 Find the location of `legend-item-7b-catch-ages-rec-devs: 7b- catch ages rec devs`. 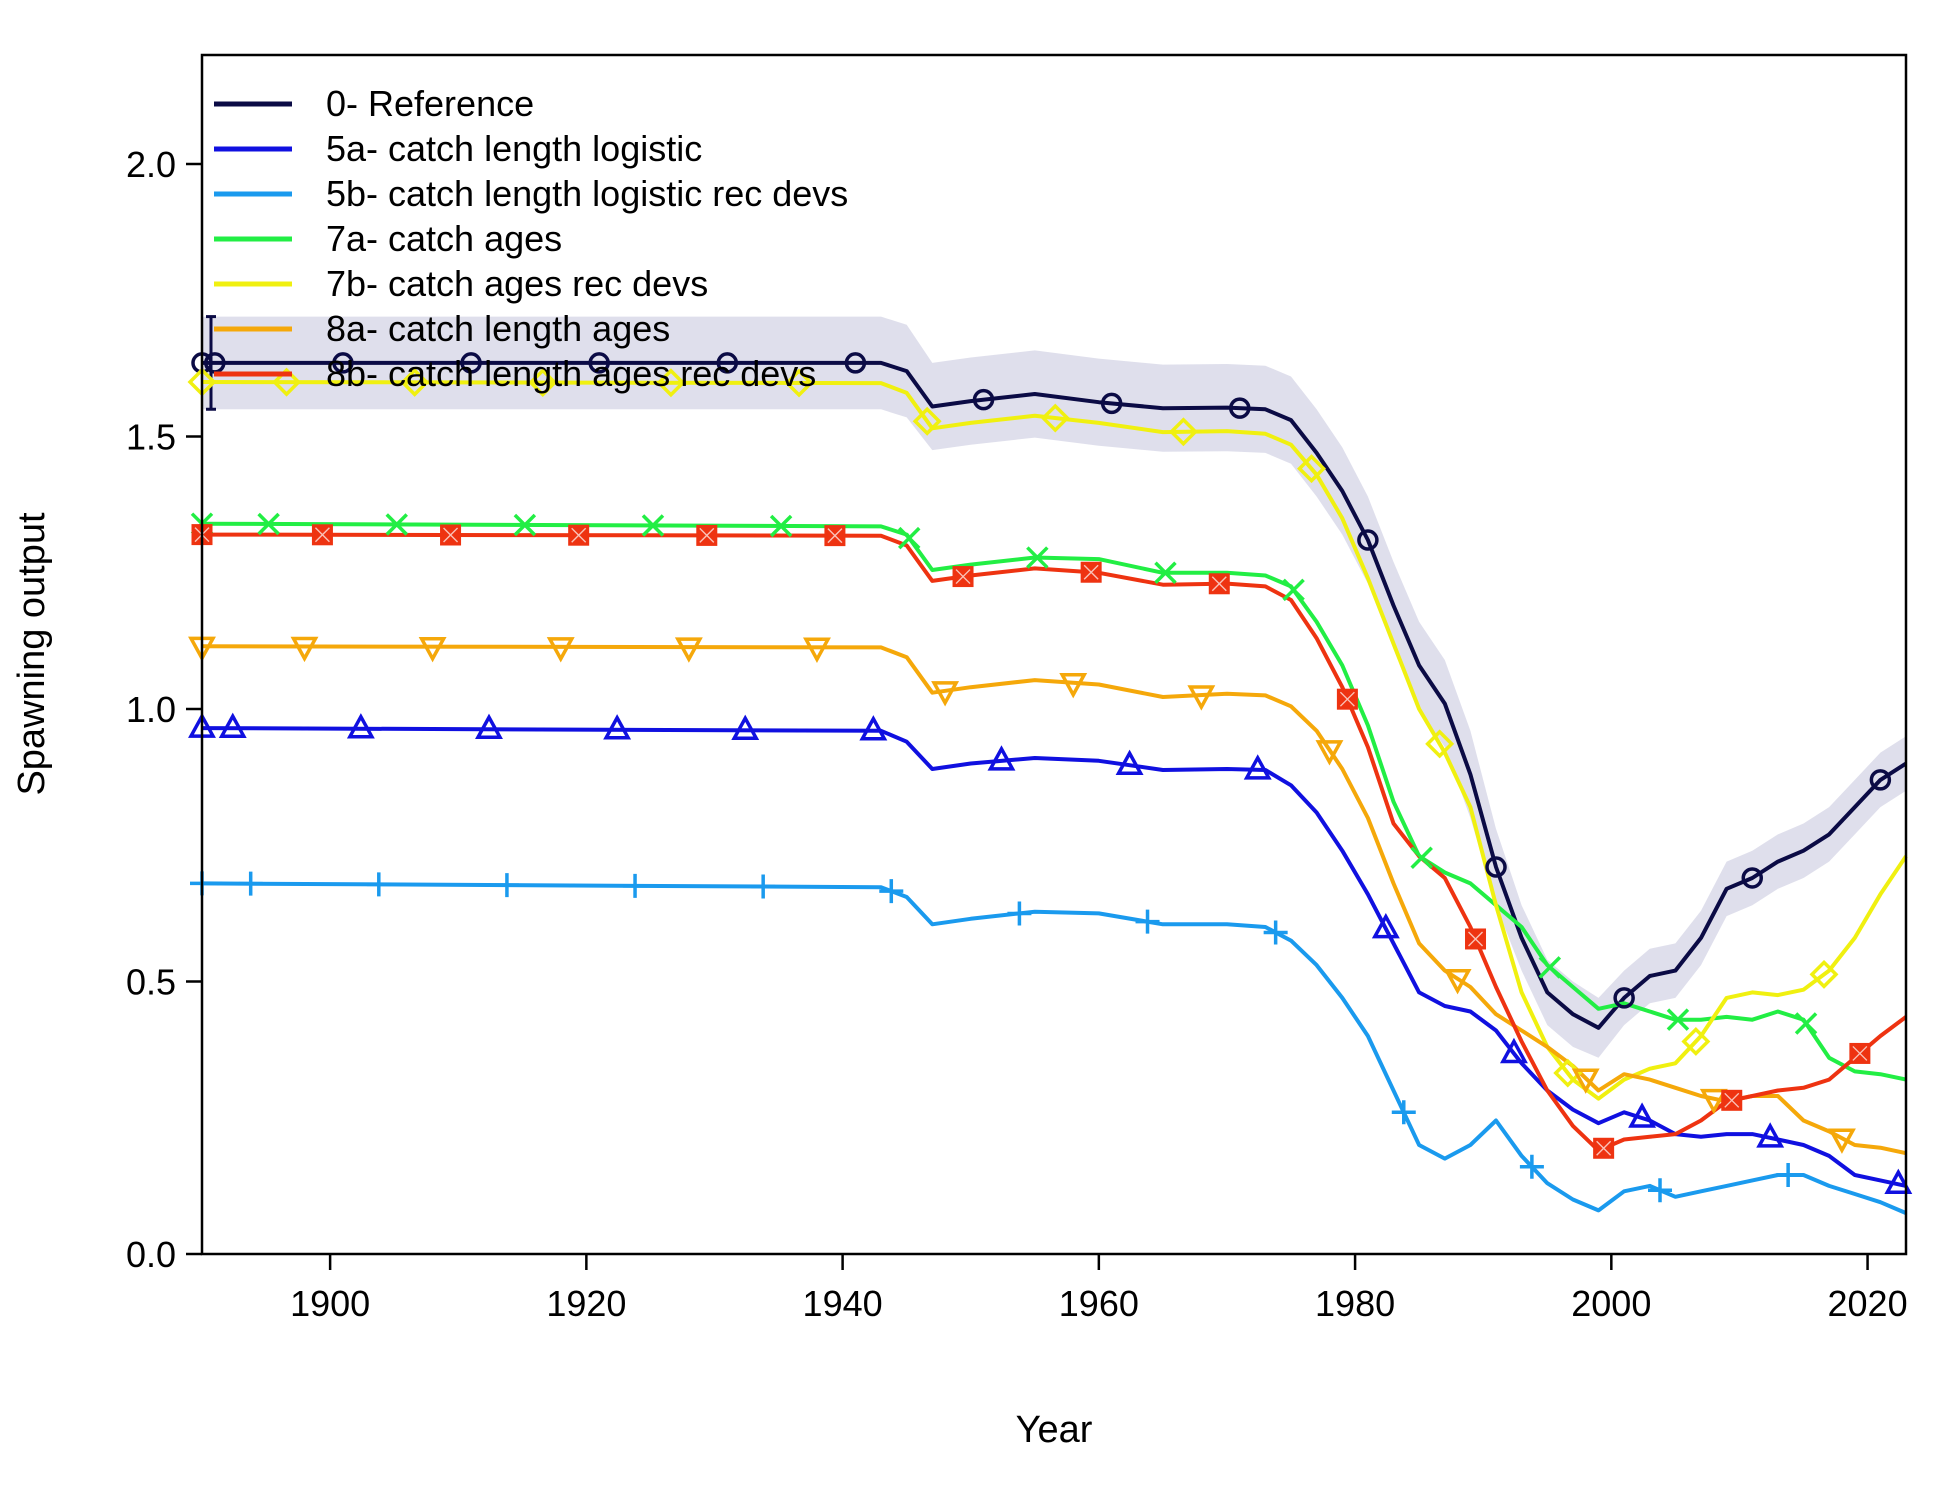

legend-item-7b-catch-ages-rec-devs: 7b- catch ages rec devs is located at coordinates (461, 283).